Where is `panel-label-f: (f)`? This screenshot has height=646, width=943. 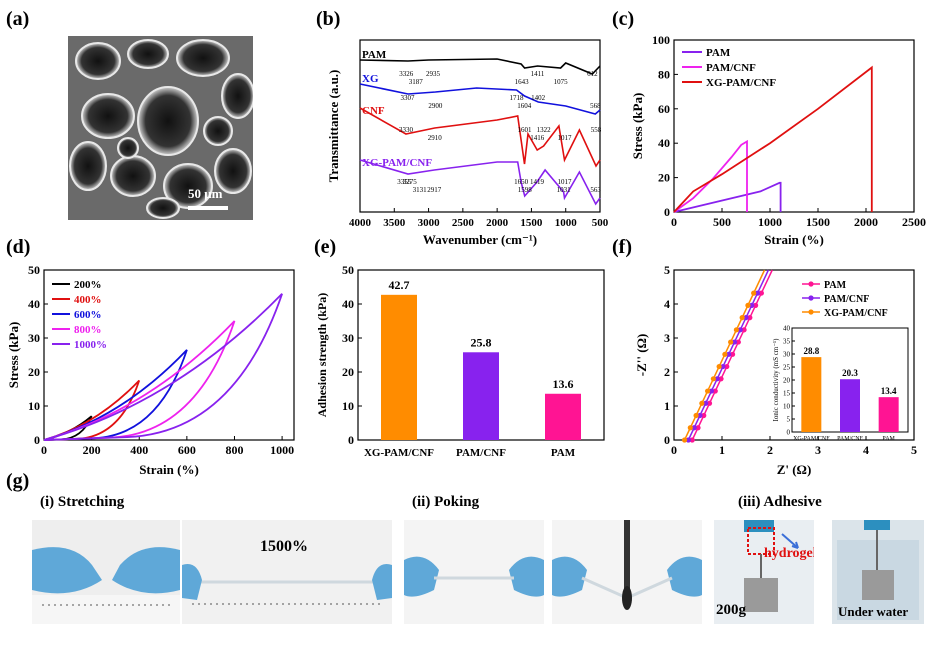 panel-label-f: (f) is located at coordinates (622, 247).